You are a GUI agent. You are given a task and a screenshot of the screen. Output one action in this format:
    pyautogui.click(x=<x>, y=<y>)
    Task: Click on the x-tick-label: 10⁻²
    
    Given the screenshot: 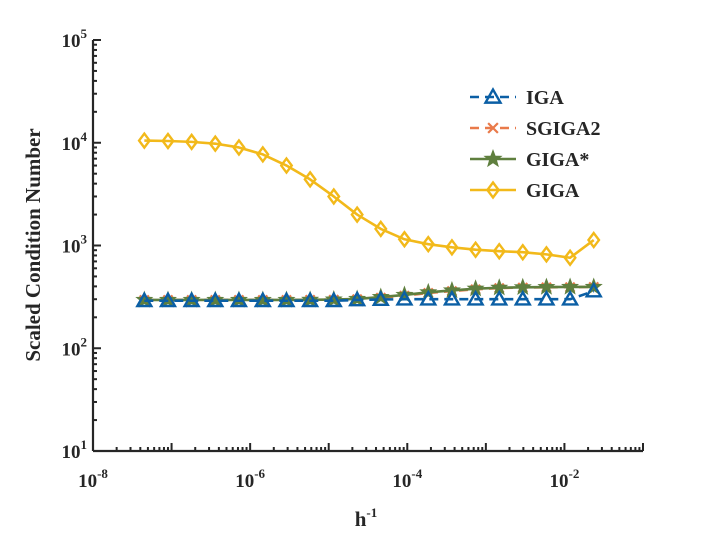 What is the action you would take?
    pyautogui.click(x=565, y=479)
    